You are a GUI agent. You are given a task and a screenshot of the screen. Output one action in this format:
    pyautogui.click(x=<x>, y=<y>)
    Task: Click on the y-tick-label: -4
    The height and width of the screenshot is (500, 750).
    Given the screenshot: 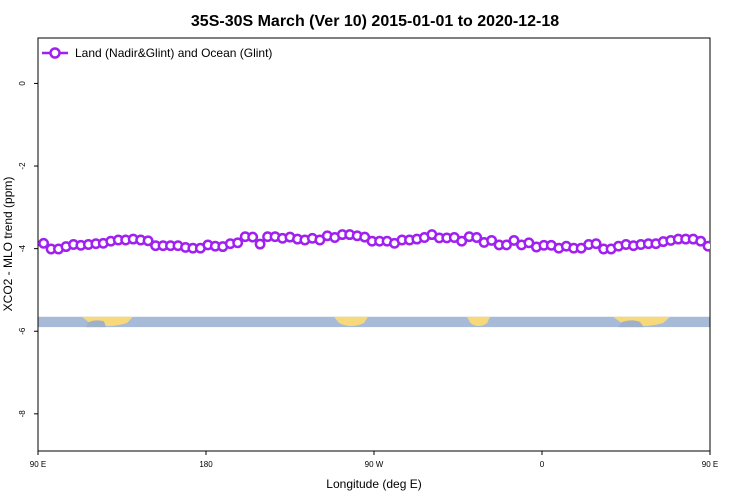 What is the action you would take?
    pyautogui.click(x=22, y=249)
    